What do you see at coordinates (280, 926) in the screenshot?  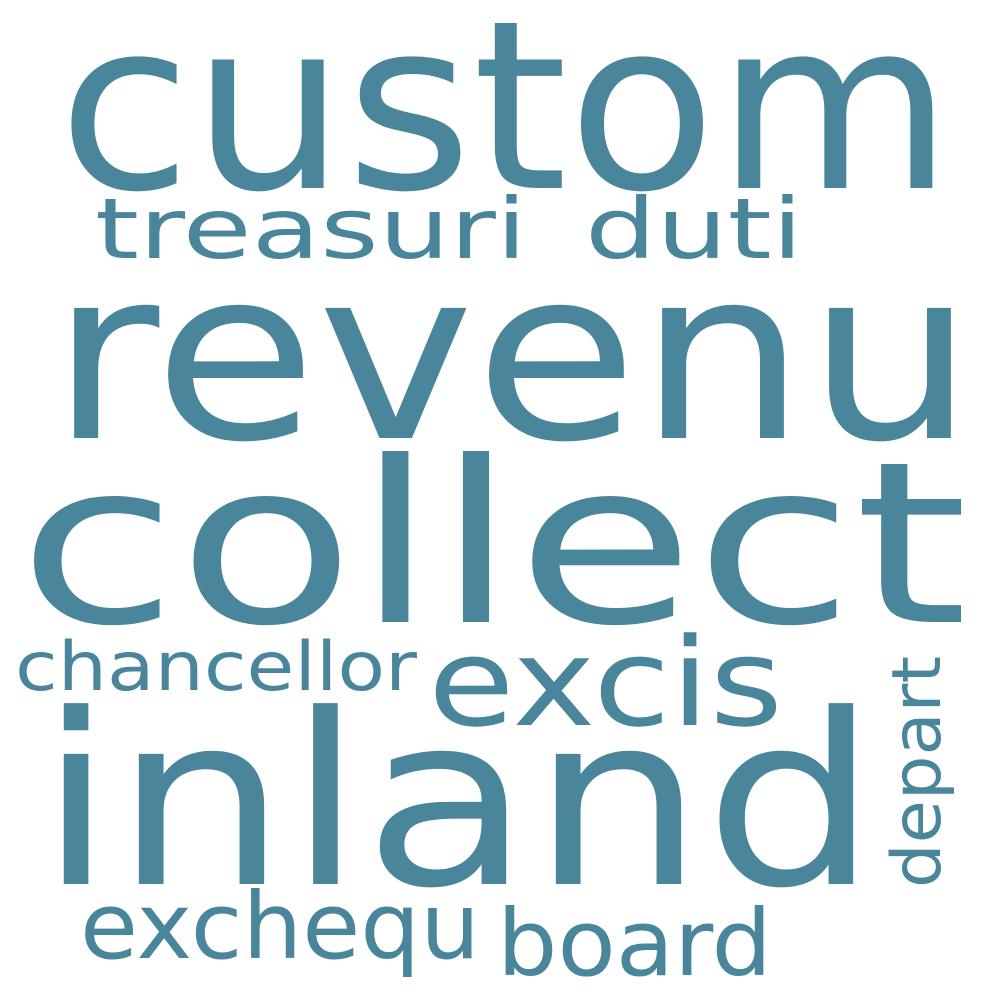 I see `word-exchequ: exchequ` at bounding box center [280, 926].